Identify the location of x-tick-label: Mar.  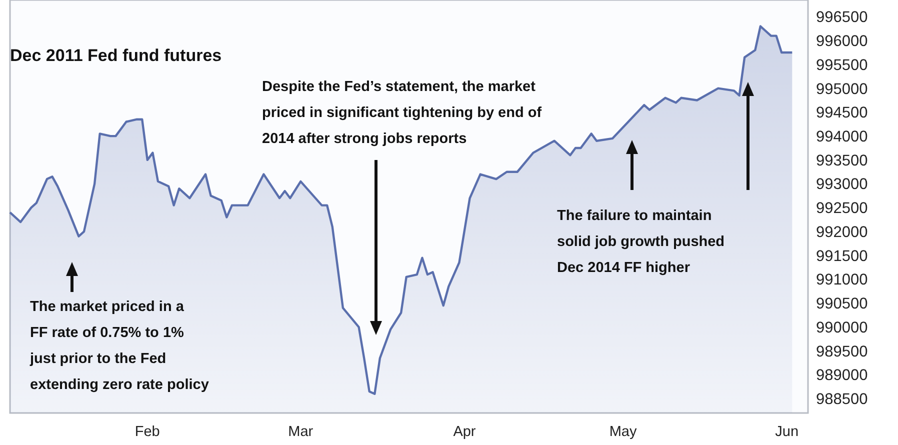
(301, 432).